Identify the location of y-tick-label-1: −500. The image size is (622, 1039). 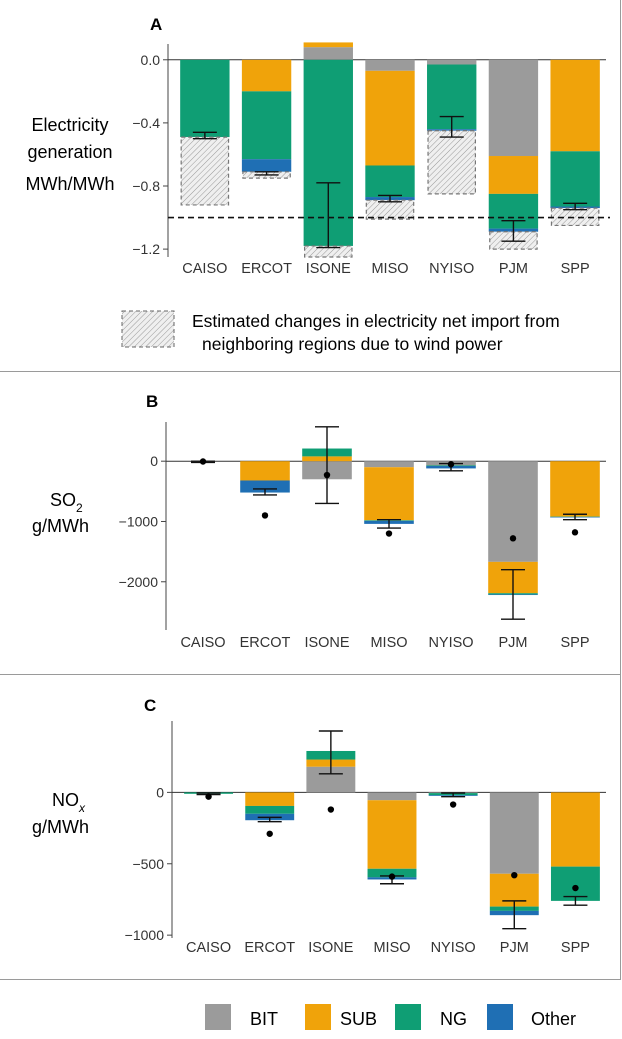
(148, 864).